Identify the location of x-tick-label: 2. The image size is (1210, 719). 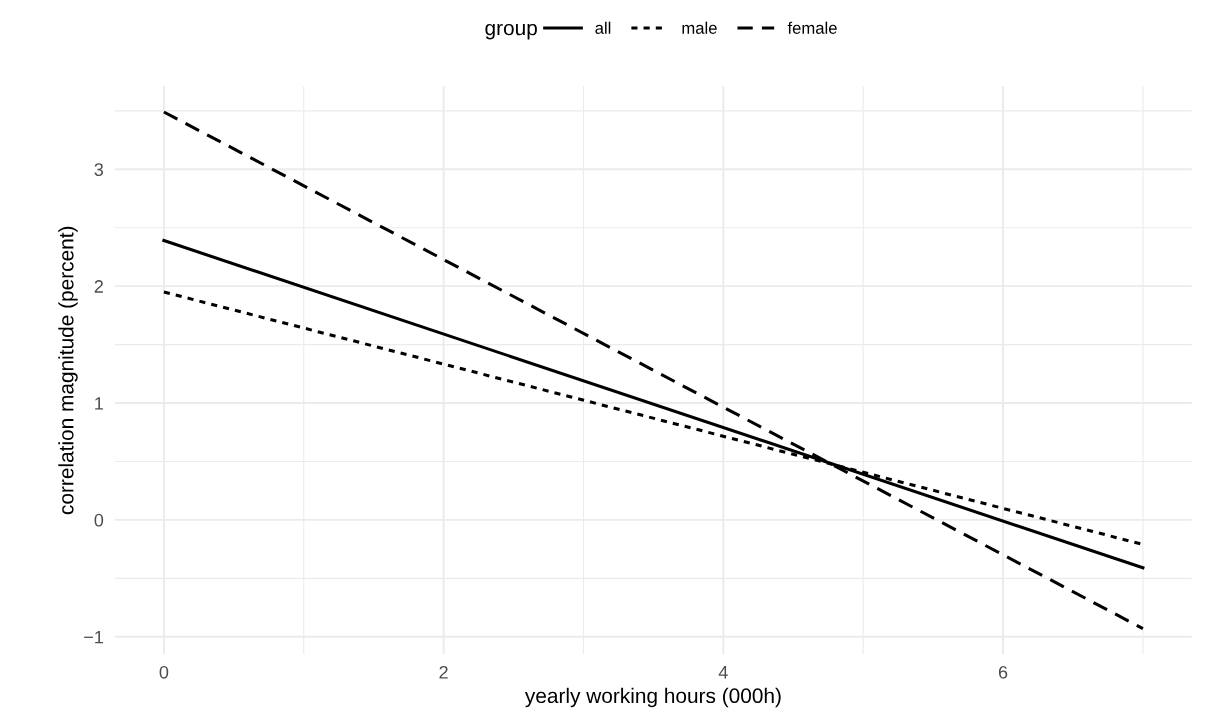
(443, 672).